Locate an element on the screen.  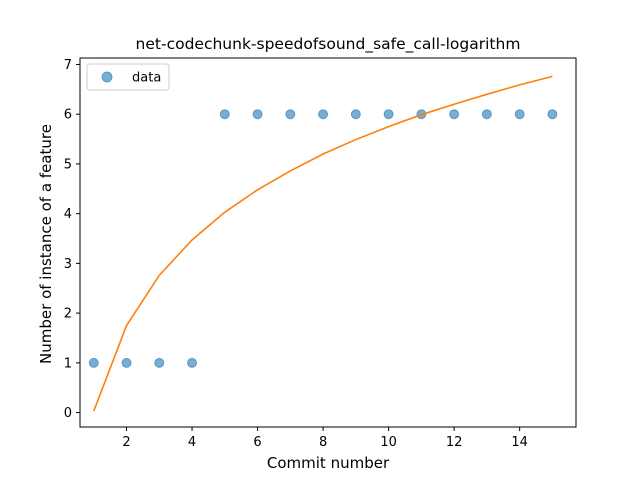
legend: data is located at coordinates (128, 77).